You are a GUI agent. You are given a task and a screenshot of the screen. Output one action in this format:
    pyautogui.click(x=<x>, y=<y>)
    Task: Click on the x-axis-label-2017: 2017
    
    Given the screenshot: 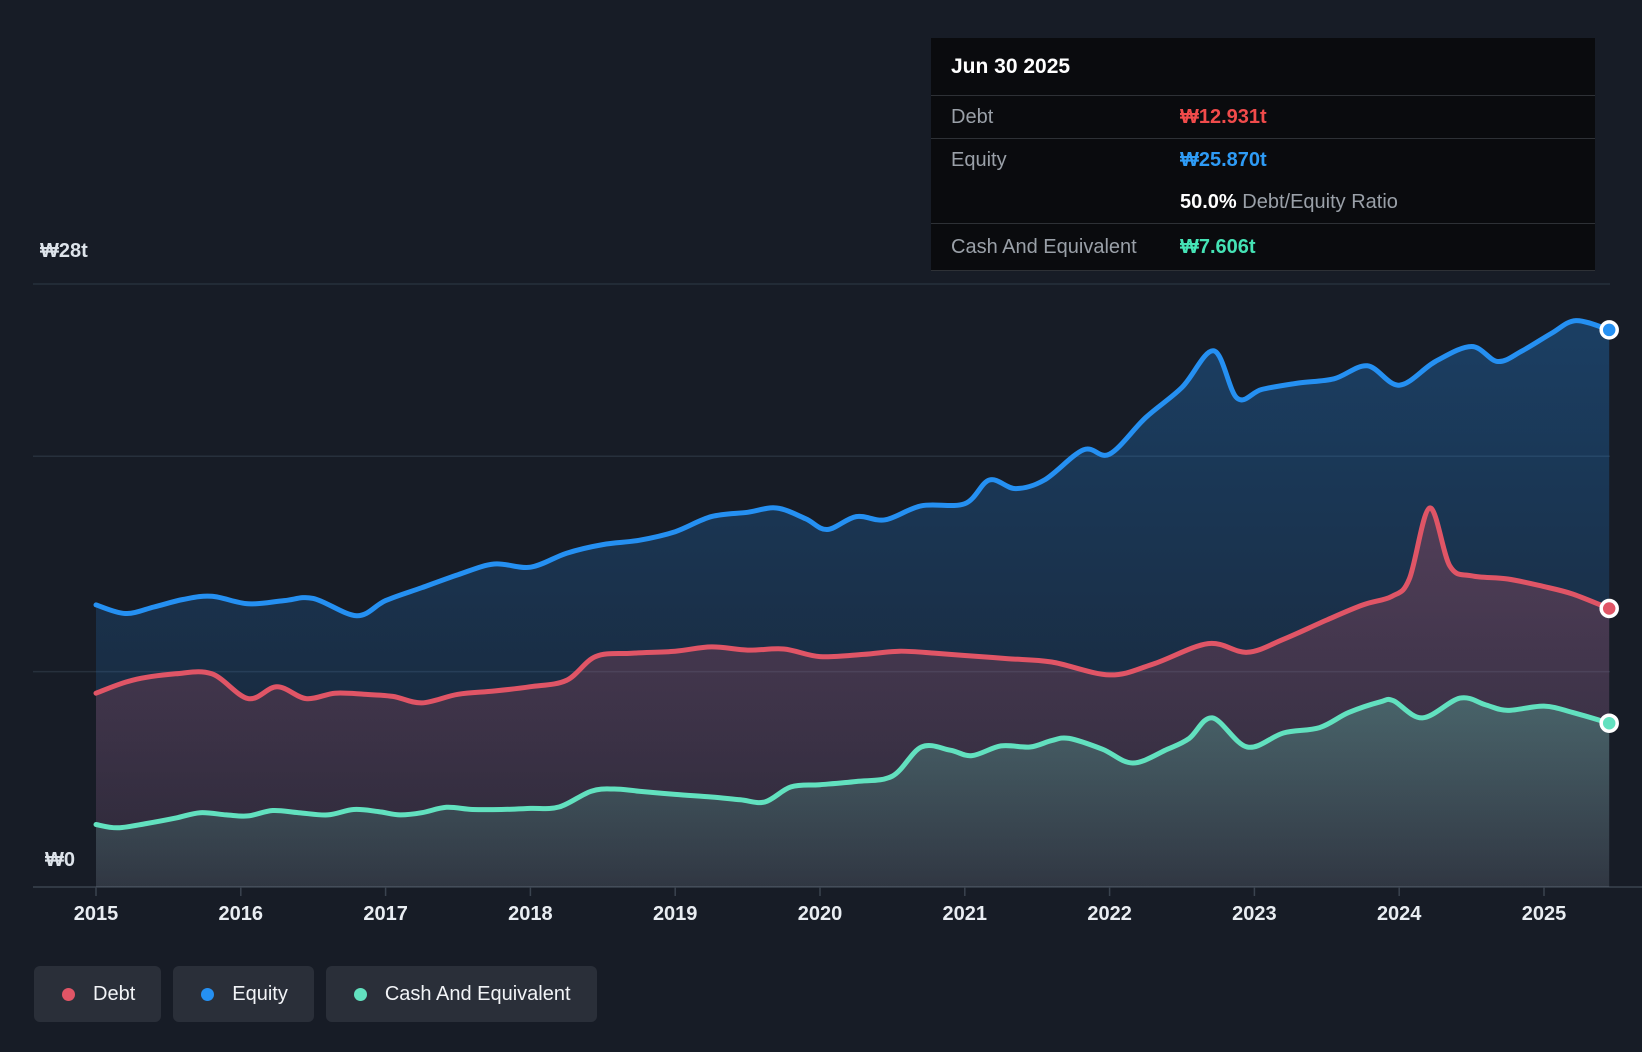 What is the action you would take?
    pyautogui.click(x=385, y=914)
    